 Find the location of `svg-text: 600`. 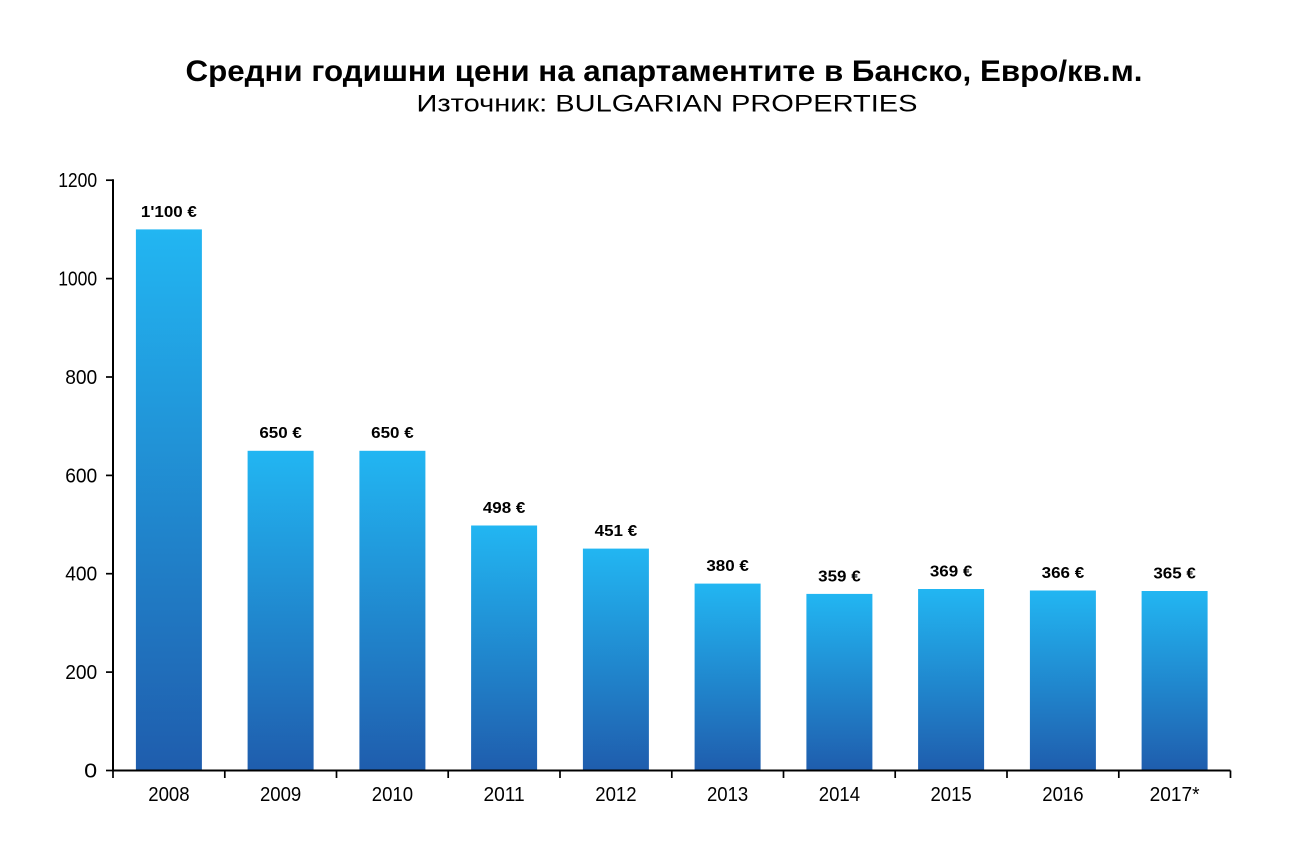

svg-text: 600 is located at coordinates (81, 476).